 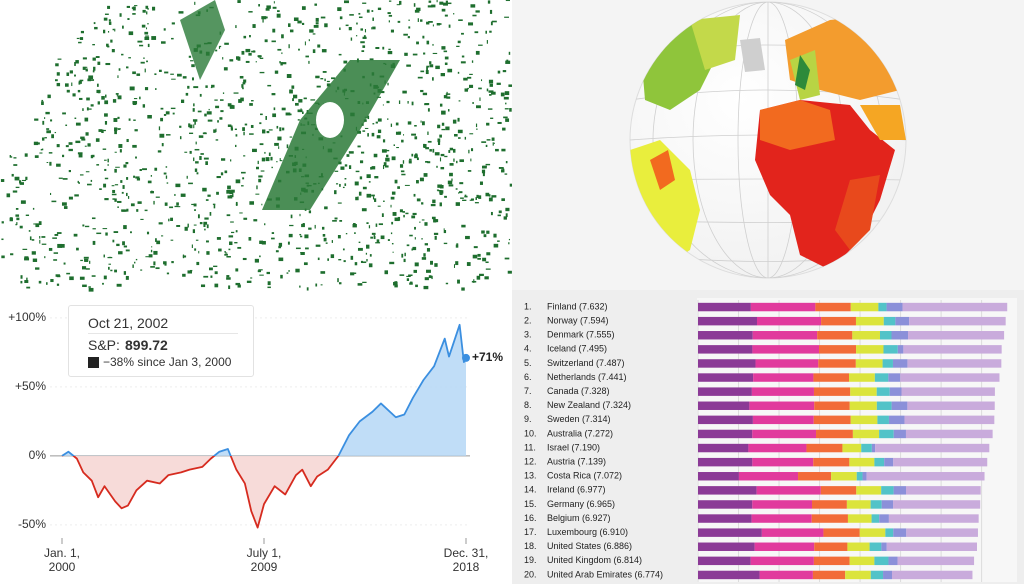 I want to click on country-label: Norway (7.594), so click(x=578, y=321).